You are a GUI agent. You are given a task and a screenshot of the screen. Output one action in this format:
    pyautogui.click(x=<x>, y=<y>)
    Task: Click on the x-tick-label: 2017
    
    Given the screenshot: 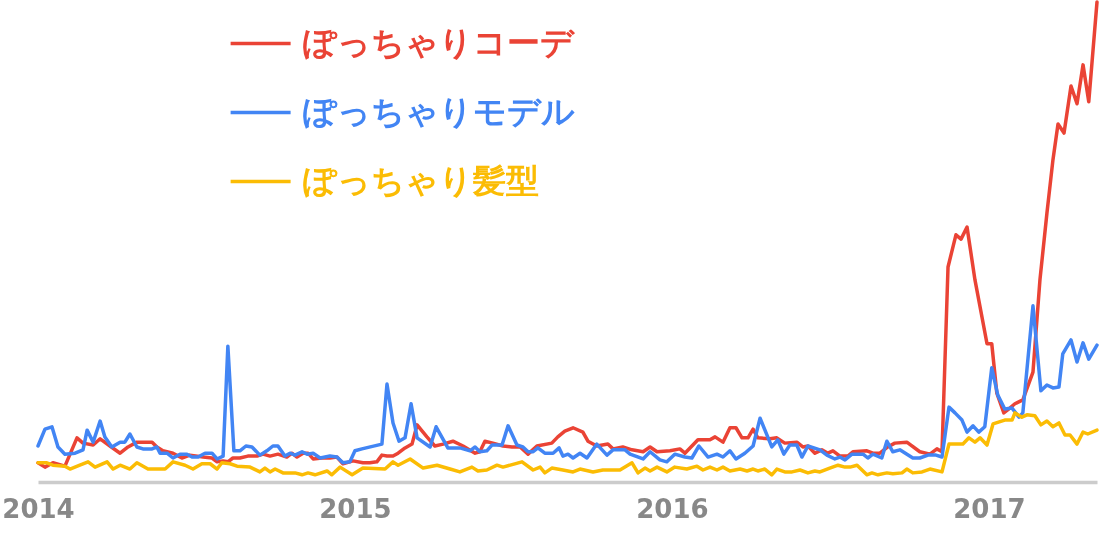 What is the action you would take?
    pyautogui.click(x=989, y=508)
    